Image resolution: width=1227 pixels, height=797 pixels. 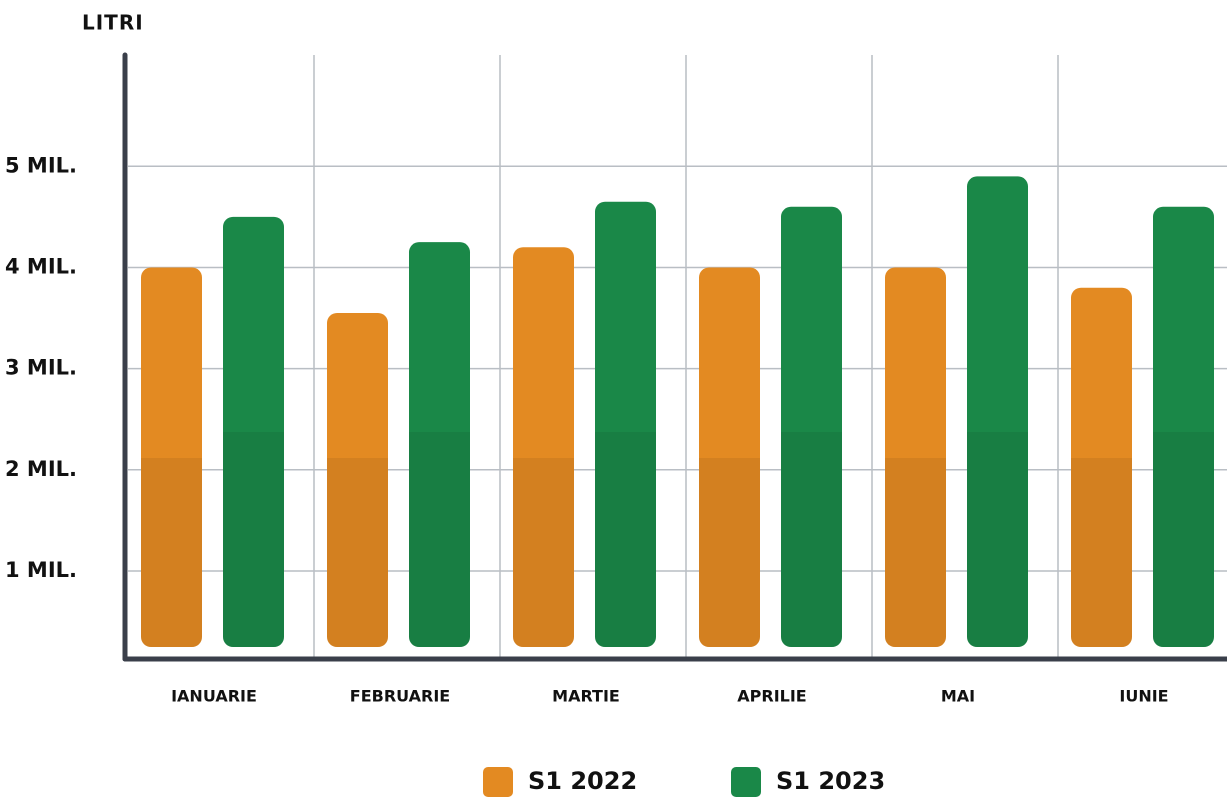 I want to click on x-tick-label: APRILIE, so click(x=771, y=696).